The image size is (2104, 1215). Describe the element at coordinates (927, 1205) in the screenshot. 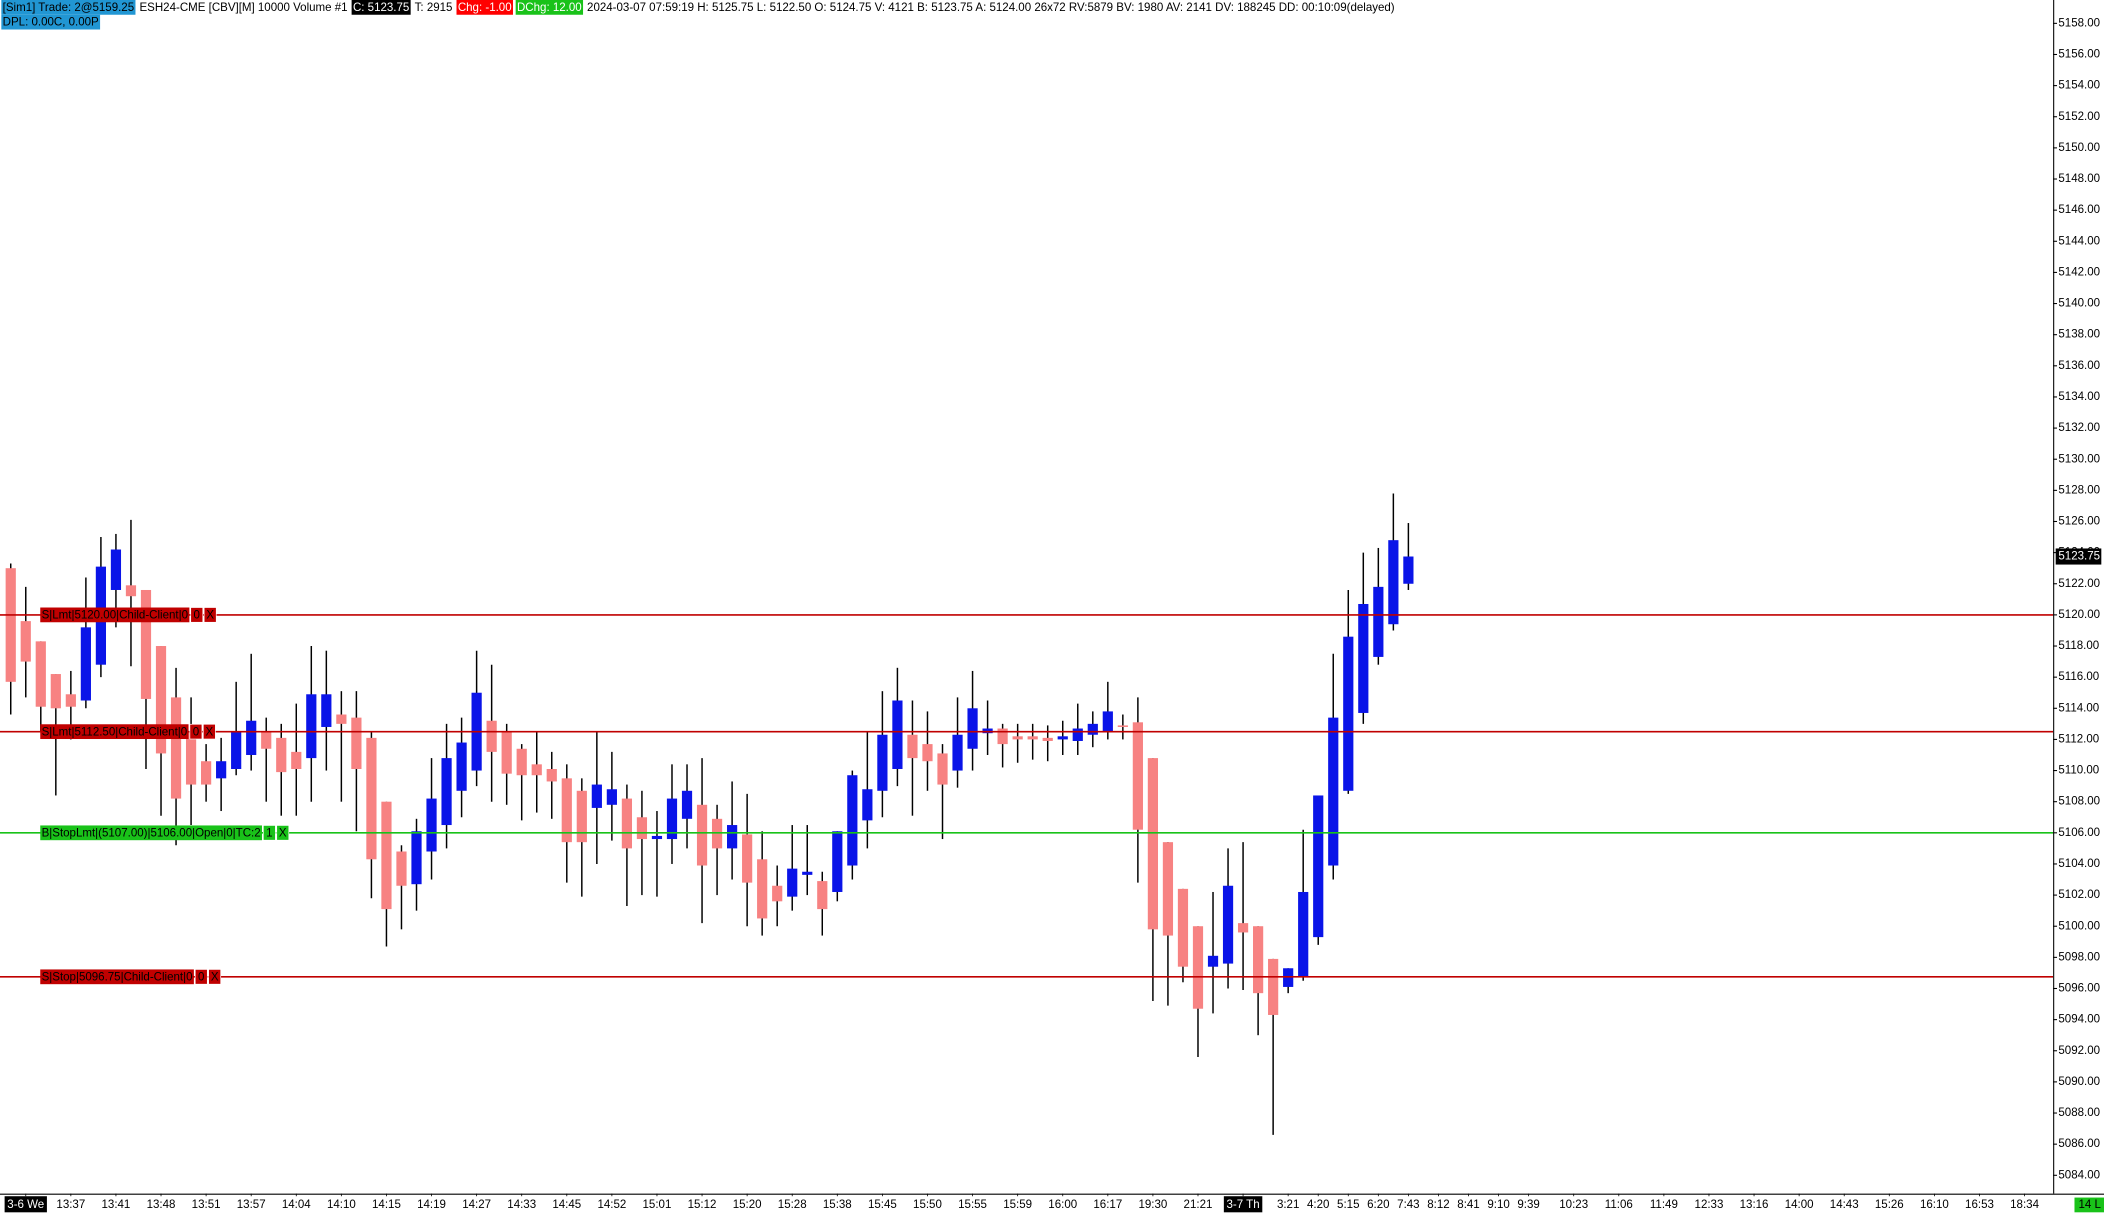

I see `x-tick-label: 15:50` at that location.